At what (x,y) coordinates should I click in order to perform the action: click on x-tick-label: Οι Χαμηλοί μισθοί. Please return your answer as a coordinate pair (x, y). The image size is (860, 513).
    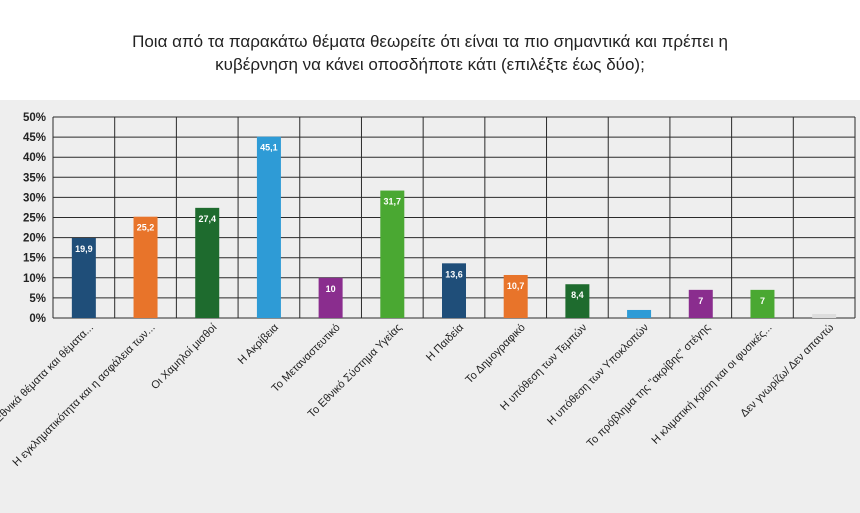
    Looking at the image, I should click on (184, 356).